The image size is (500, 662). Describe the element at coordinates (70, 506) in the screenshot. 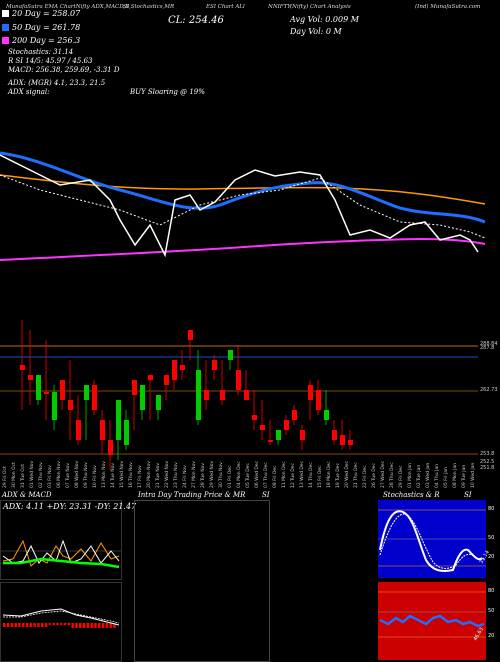

I see `adx-values: ADX: 4.11 +DY: 23.31 -DY: 21.47` at that location.